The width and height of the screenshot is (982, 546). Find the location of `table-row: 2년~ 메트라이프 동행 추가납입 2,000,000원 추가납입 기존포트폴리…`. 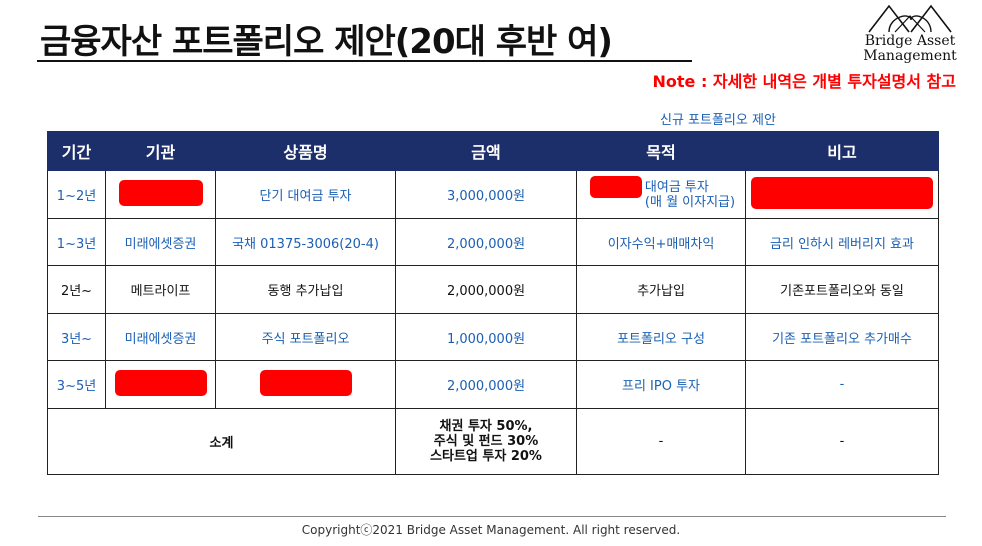

table-row: 2년~ 메트라이프 동행 추가납입 2,000,000원 추가납입 기존포트폴리… is located at coordinates (493, 289).